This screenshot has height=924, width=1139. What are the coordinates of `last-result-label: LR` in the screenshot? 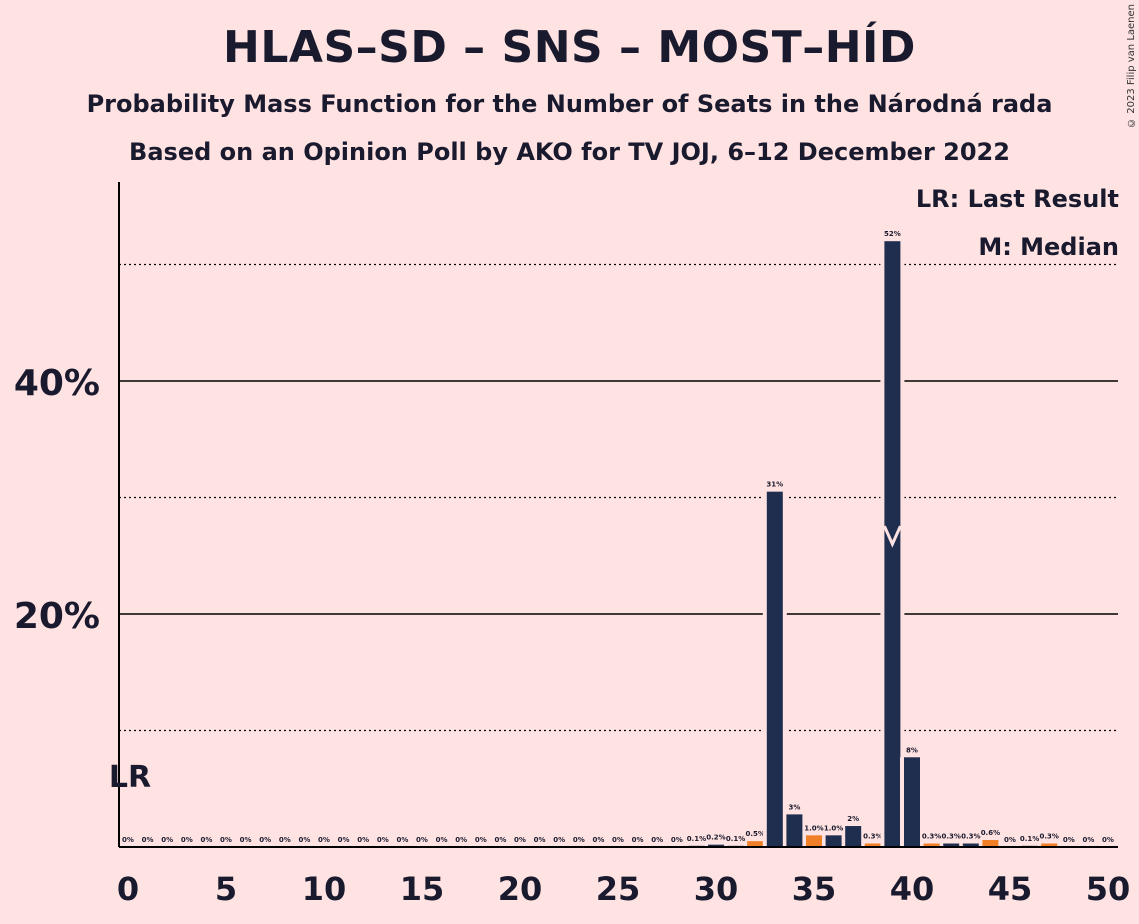 It's located at (130, 777).